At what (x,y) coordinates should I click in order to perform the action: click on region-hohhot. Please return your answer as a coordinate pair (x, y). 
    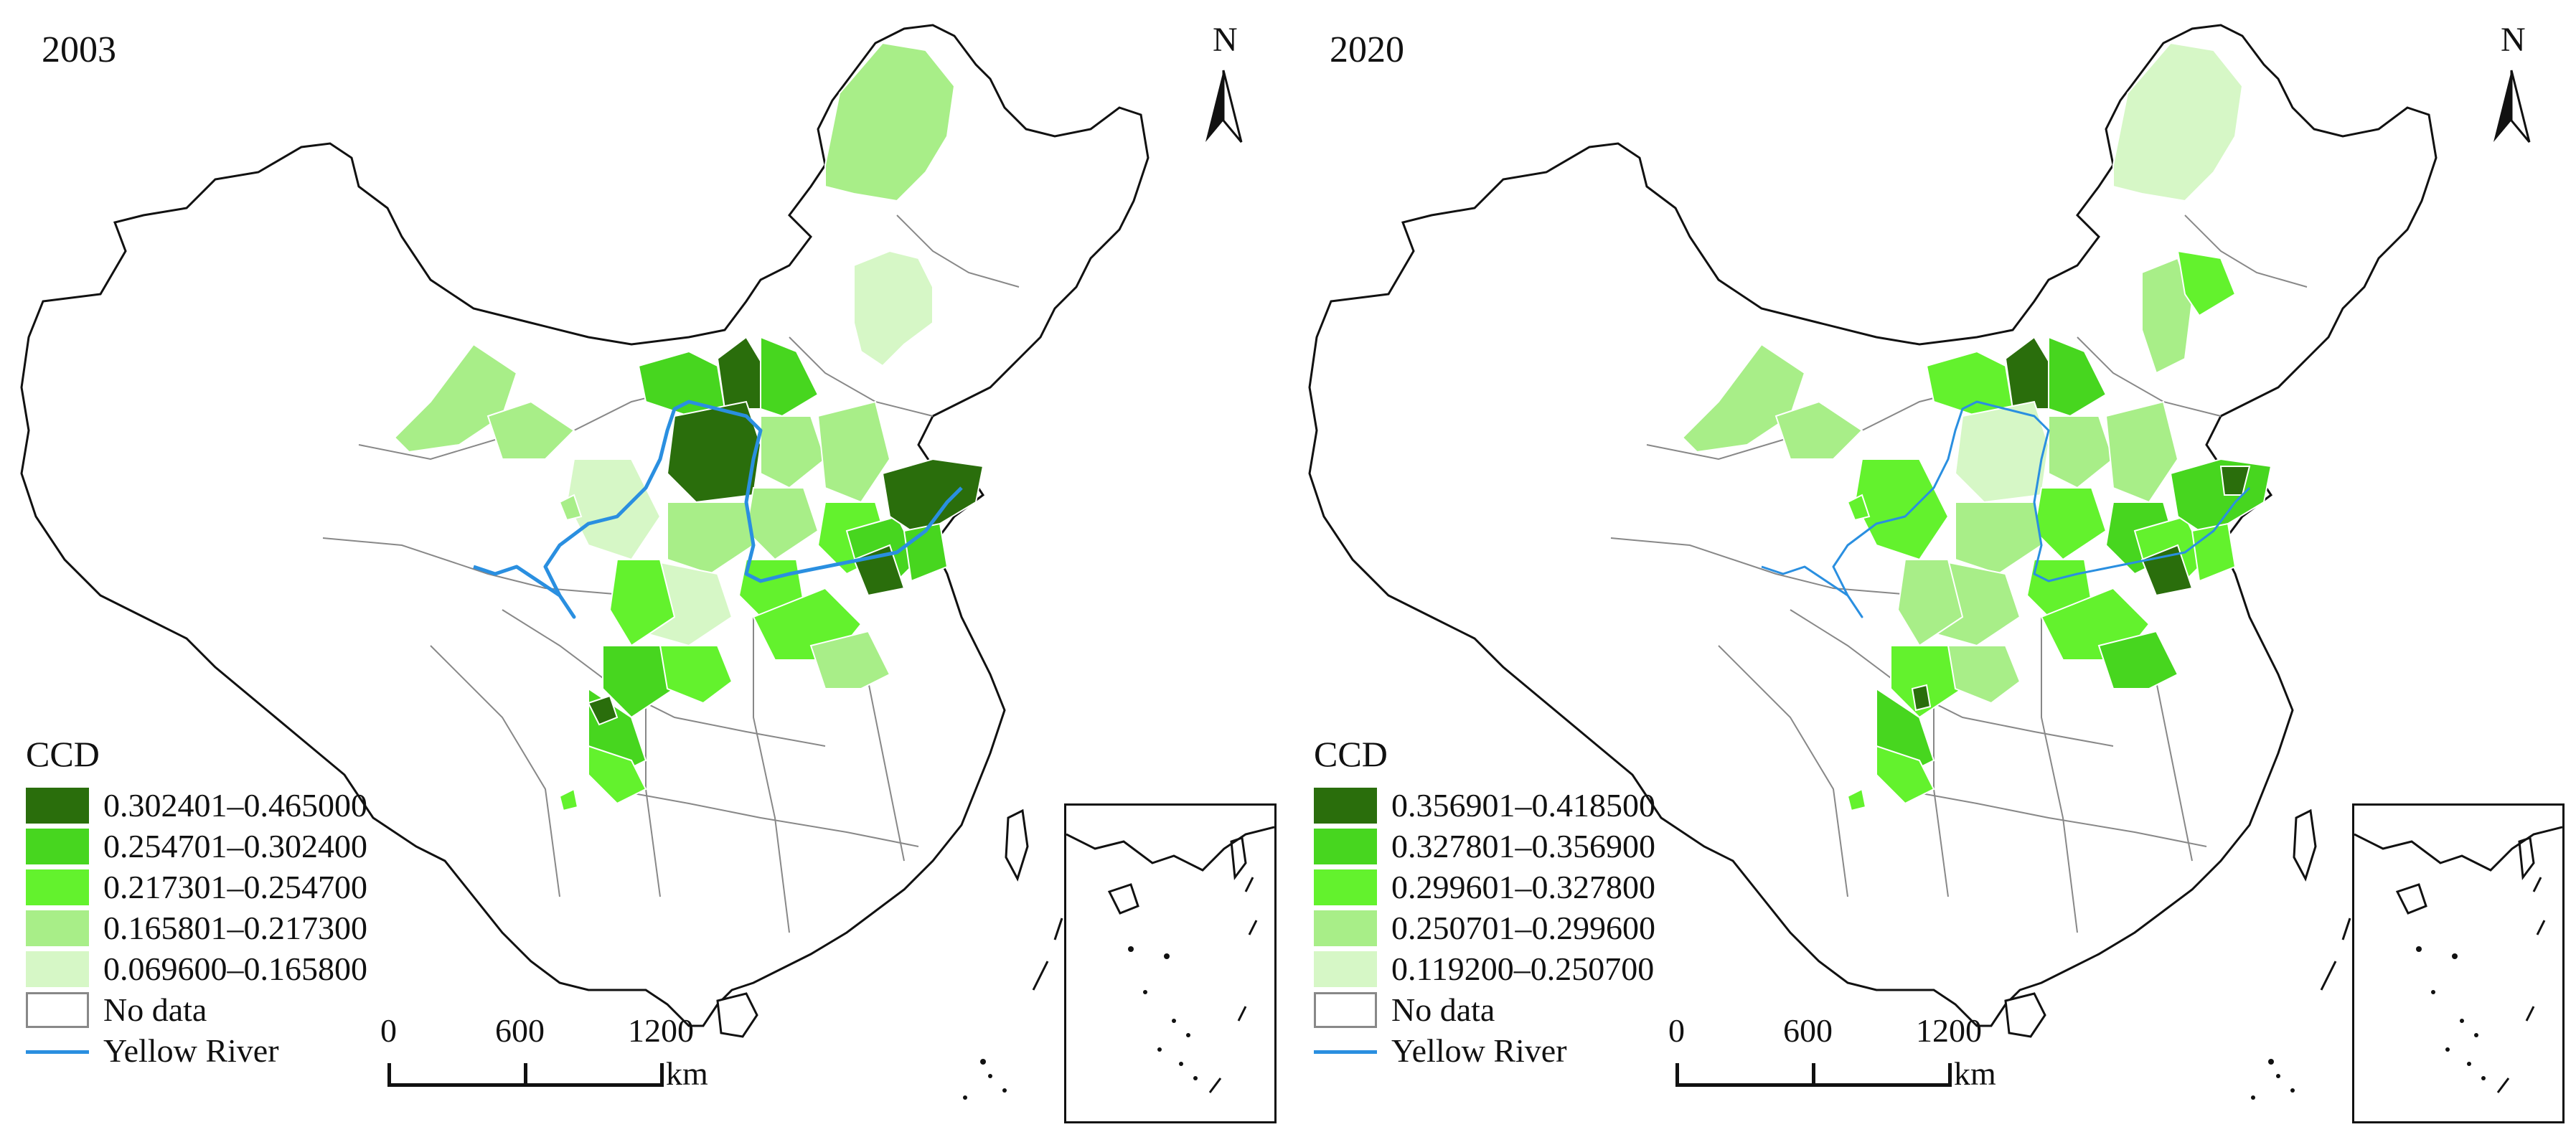
    Looking at the image, I should click on (789, 377).